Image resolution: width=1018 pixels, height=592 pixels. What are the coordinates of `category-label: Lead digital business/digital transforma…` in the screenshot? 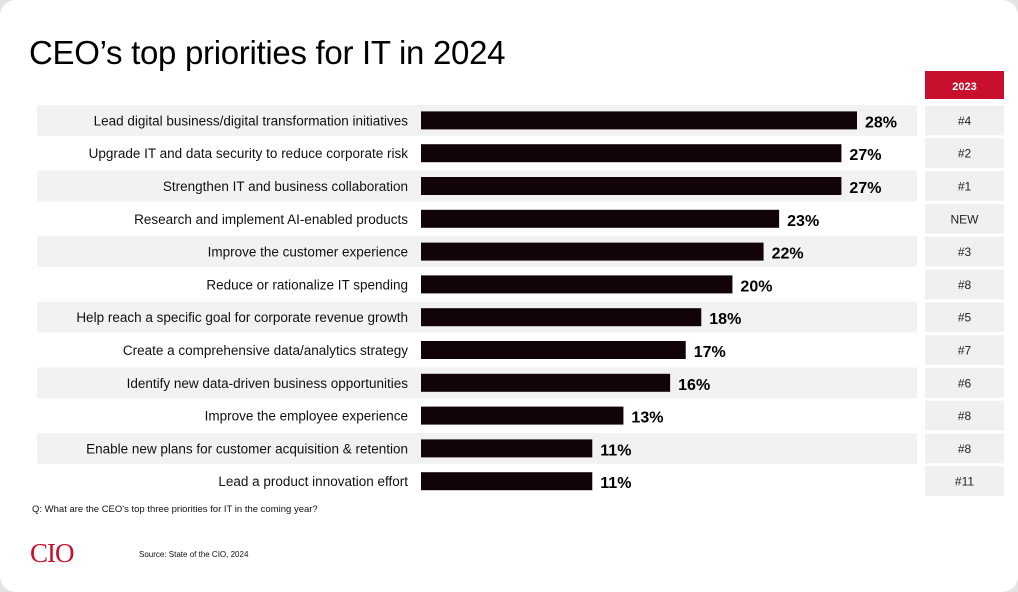 It's located at (251, 120).